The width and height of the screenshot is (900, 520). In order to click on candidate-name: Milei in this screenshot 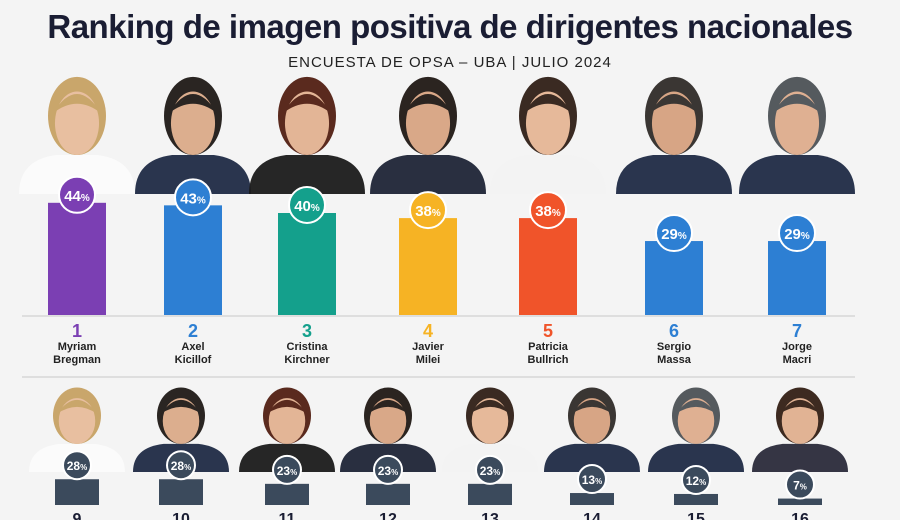, I will do `click(428, 360)`.